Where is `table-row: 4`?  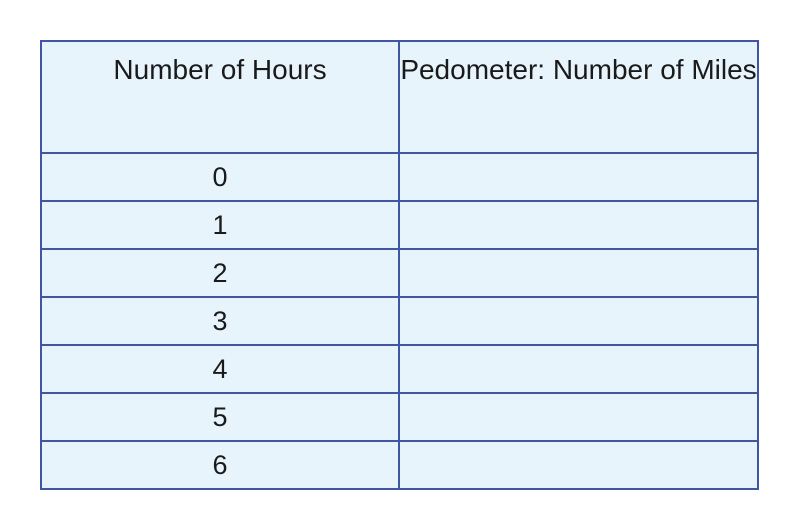 table-row: 4 is located at coordinates (399, 369).